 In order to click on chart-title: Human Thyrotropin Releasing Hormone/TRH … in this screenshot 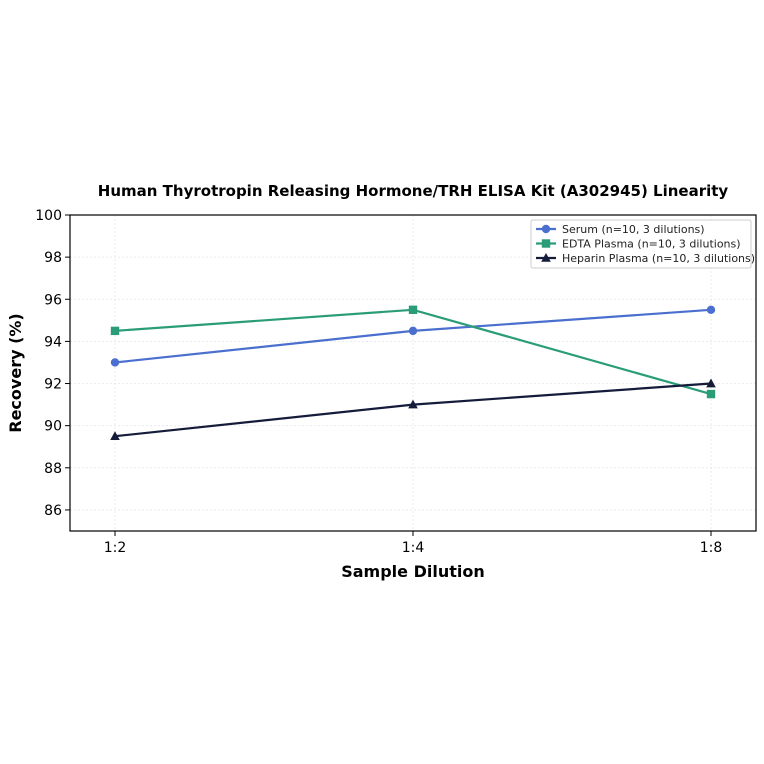, I will do `click(413, 191)`.